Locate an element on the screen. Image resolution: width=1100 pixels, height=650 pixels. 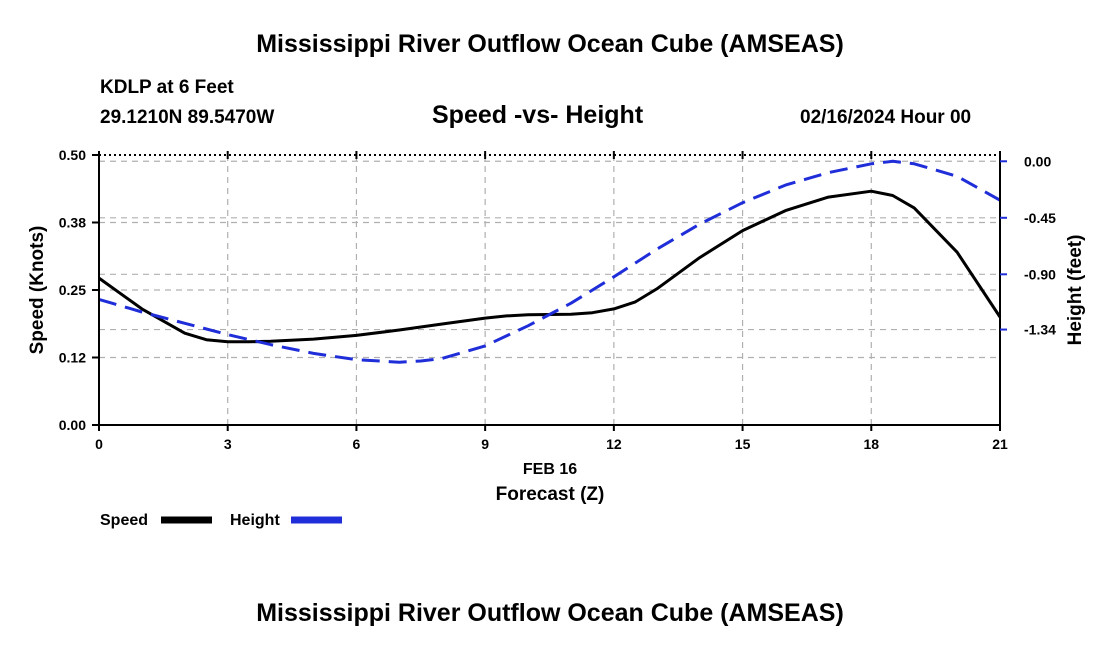
legend: Speed Height is located at coordinates (221, 520).